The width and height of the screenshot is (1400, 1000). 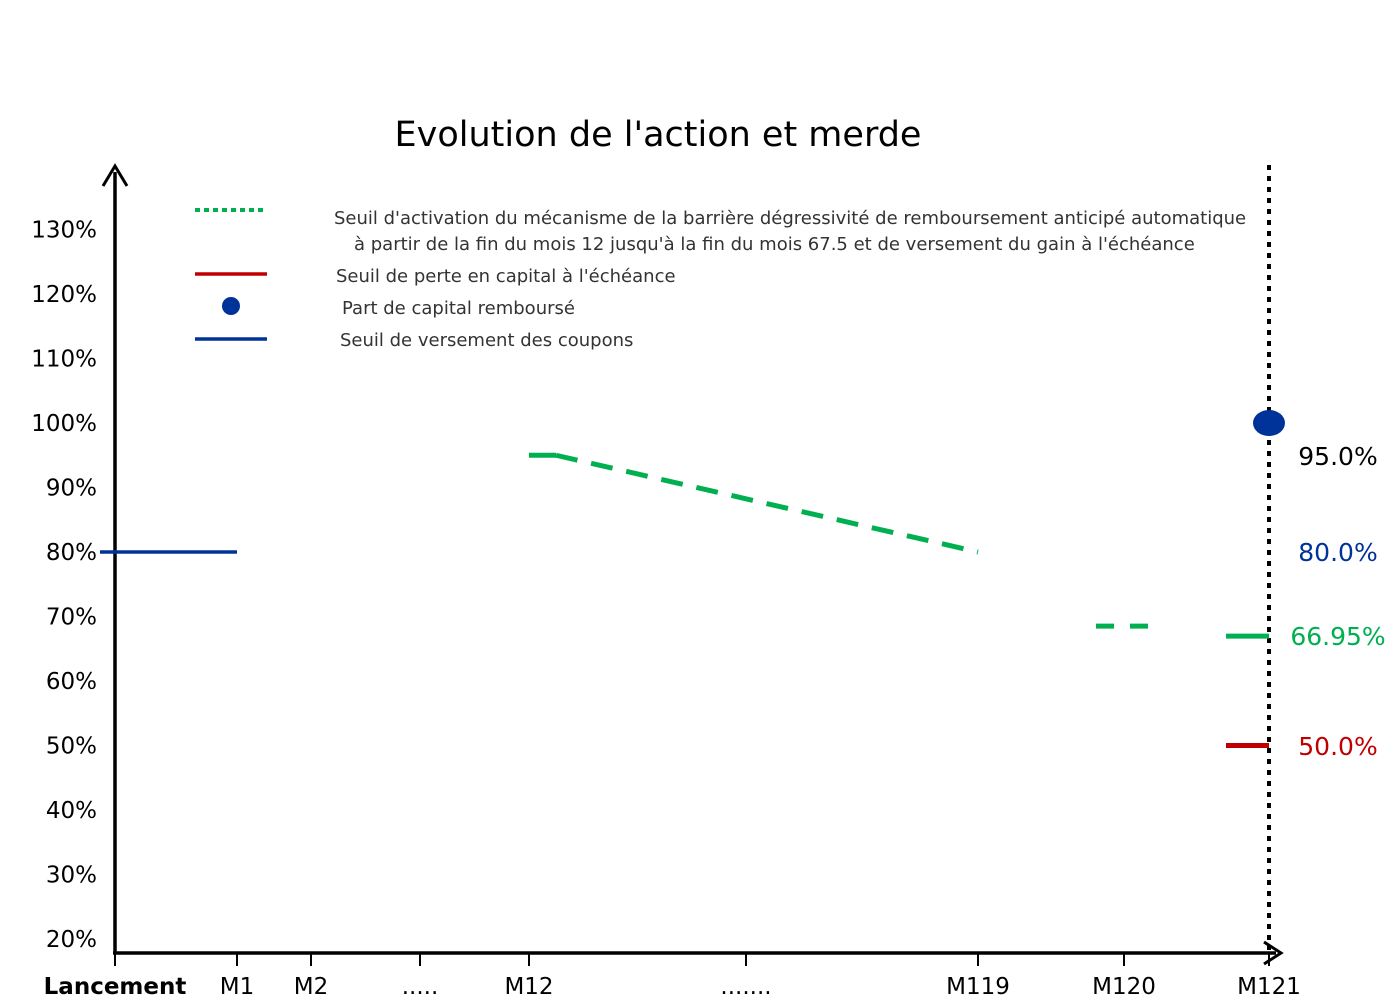 What do you see at coordinates (1337, 552) in the screenshot?
I see `end-value-label: 80.0%` at bounding box center [1337, 552].